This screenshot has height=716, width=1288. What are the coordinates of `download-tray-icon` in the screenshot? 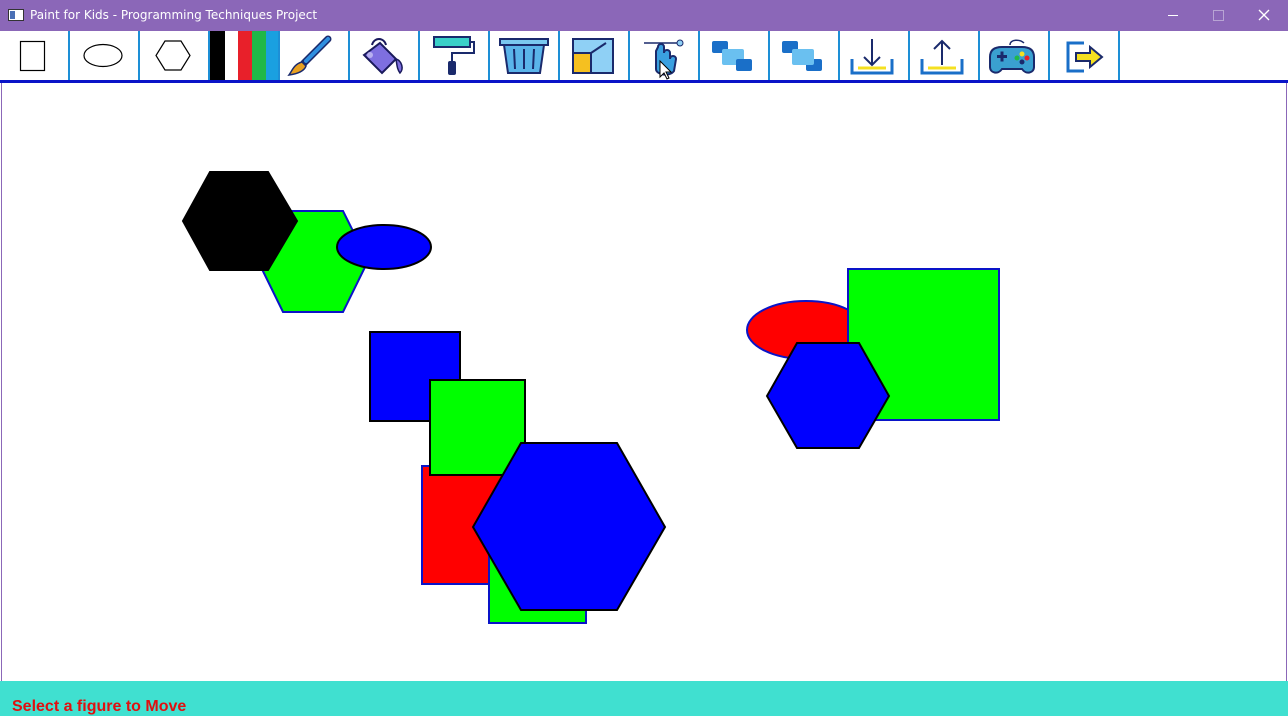 It's located at (872, 57).